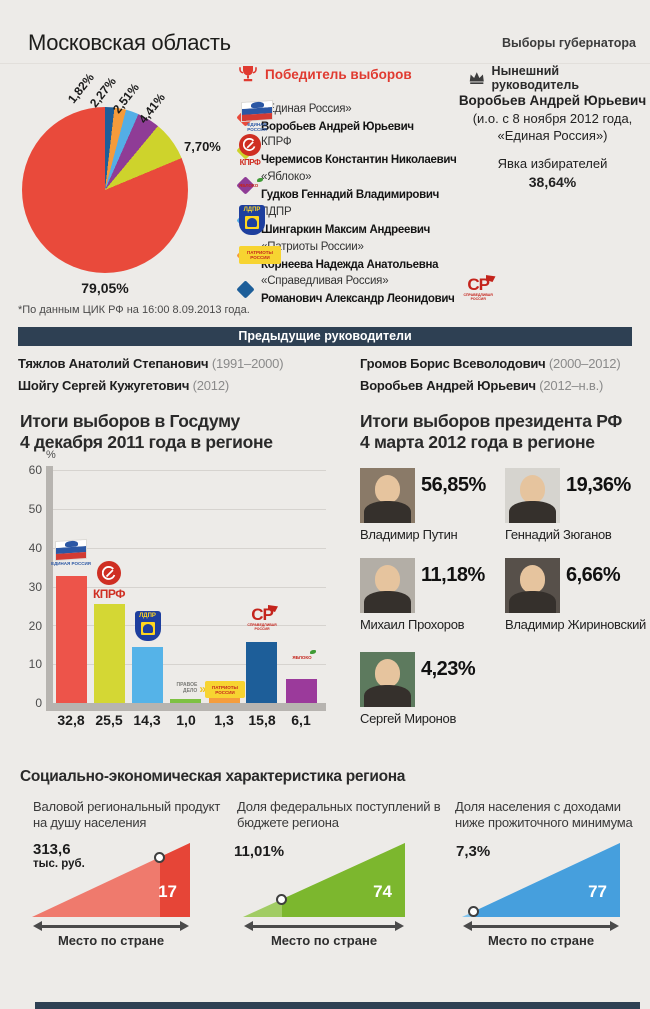 This screenshot has width=650, height=1009. What do you see at coordinates (245, 289) in the screenshot?
I see `diamond-icon` at bounding box center [245, 289].